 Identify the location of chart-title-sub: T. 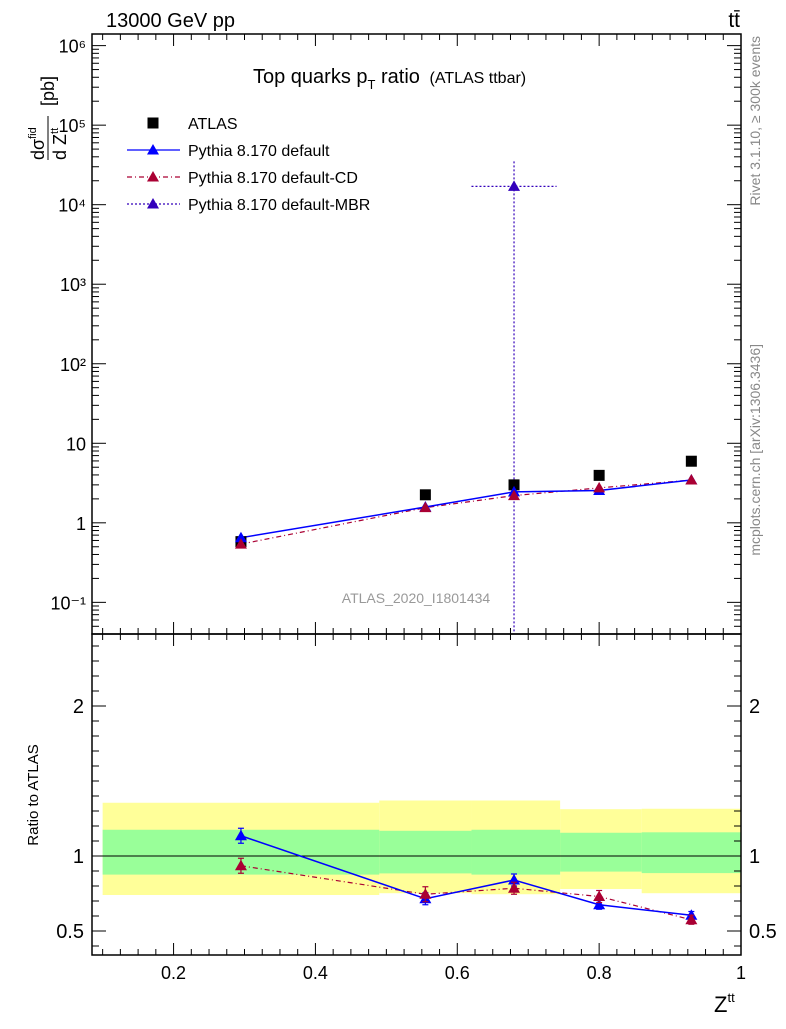
(372, 84).